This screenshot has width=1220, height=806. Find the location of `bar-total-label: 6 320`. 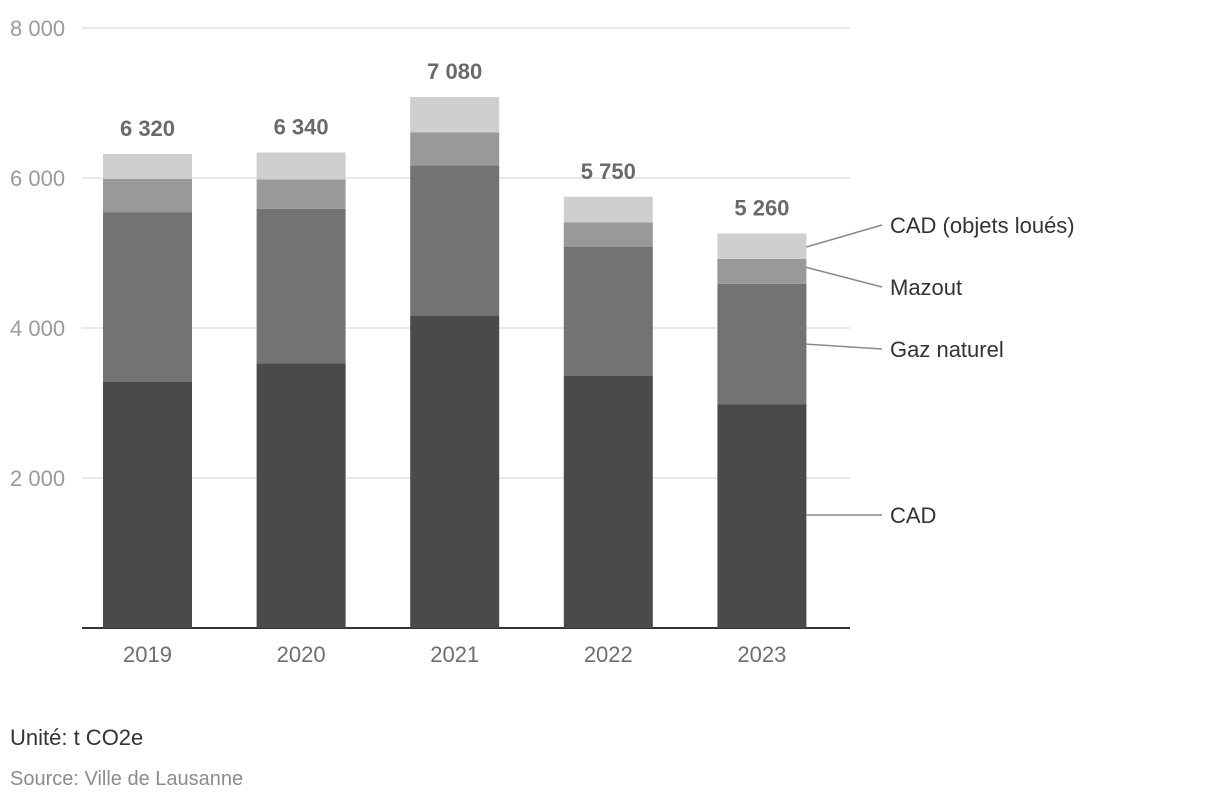

bar-total-label: 6 320 is located at coordinates (147, 128).